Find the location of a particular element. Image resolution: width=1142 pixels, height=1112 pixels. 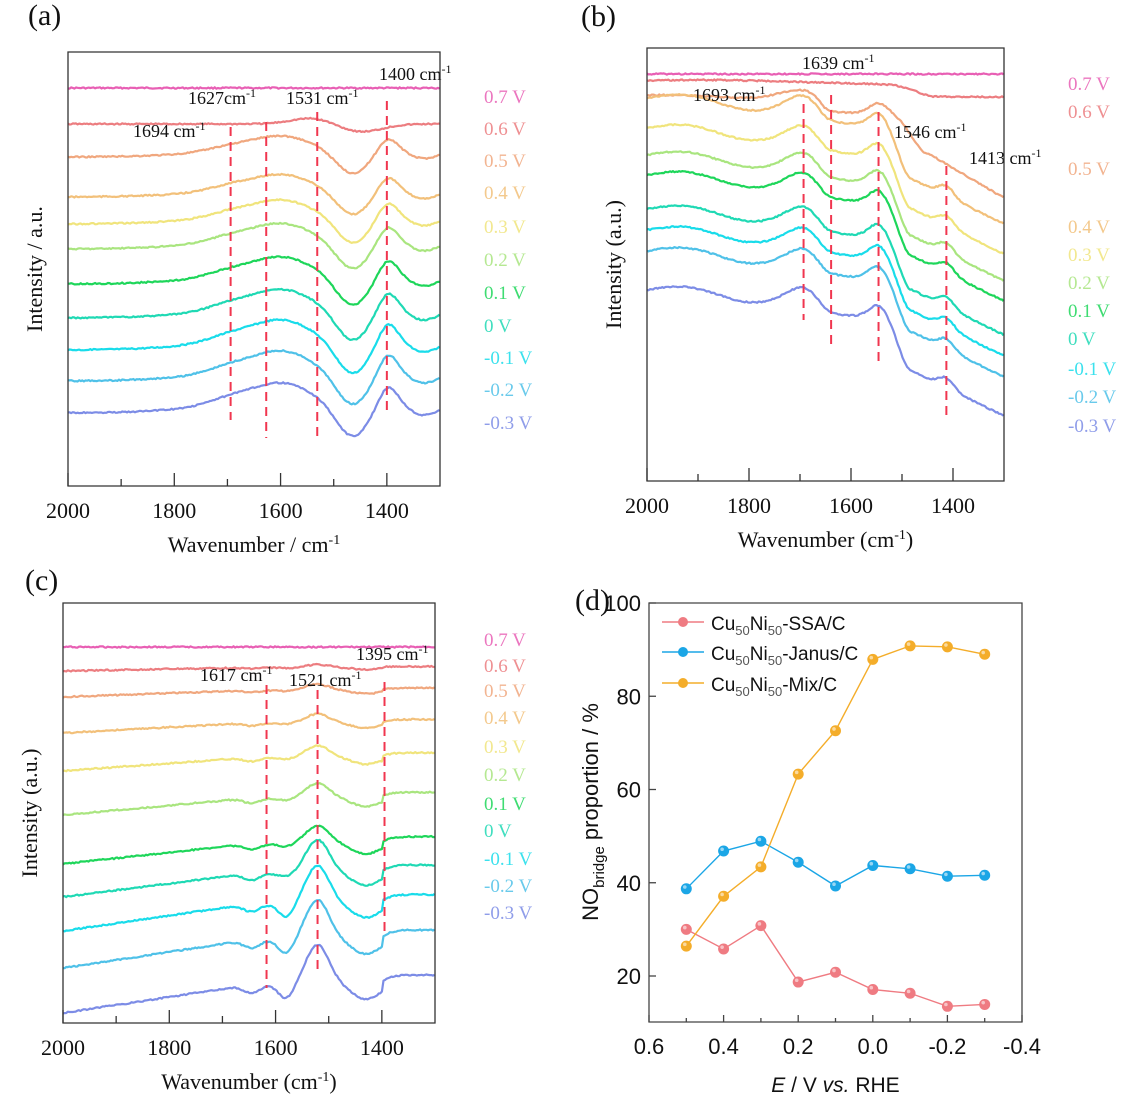

peak-annotation: 1521 cm-1 is located at coordinates (325, 679).